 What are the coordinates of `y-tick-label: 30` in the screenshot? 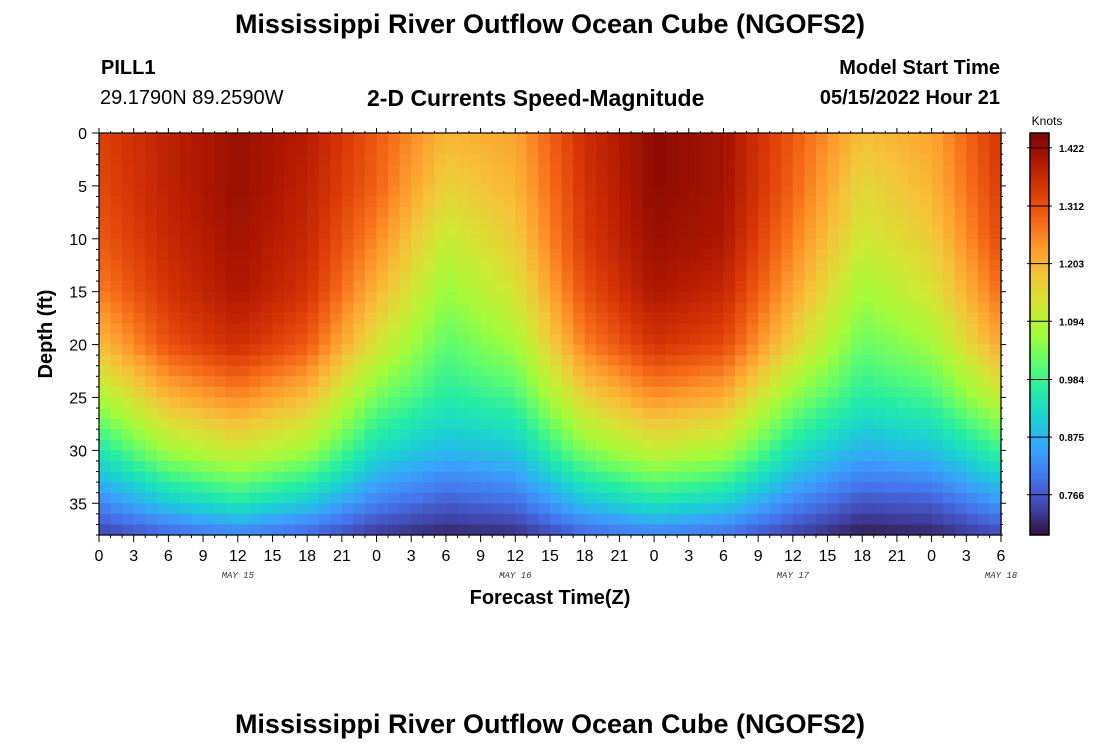 It's located at (78, 451).